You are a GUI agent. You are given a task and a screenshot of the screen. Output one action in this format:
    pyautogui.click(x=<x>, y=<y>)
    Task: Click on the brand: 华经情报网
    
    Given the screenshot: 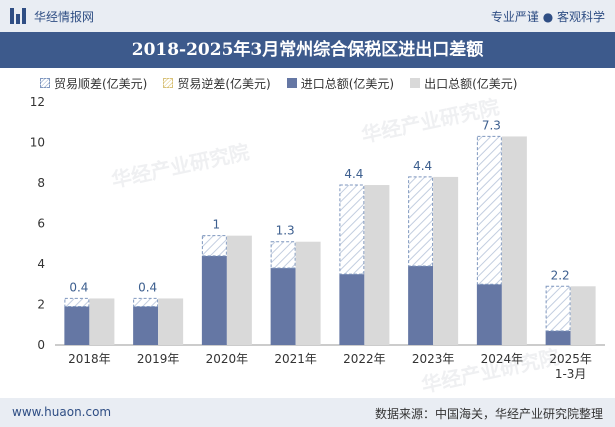 What is the action you would take?
    pyautogui.click(x=52, y=16)
    